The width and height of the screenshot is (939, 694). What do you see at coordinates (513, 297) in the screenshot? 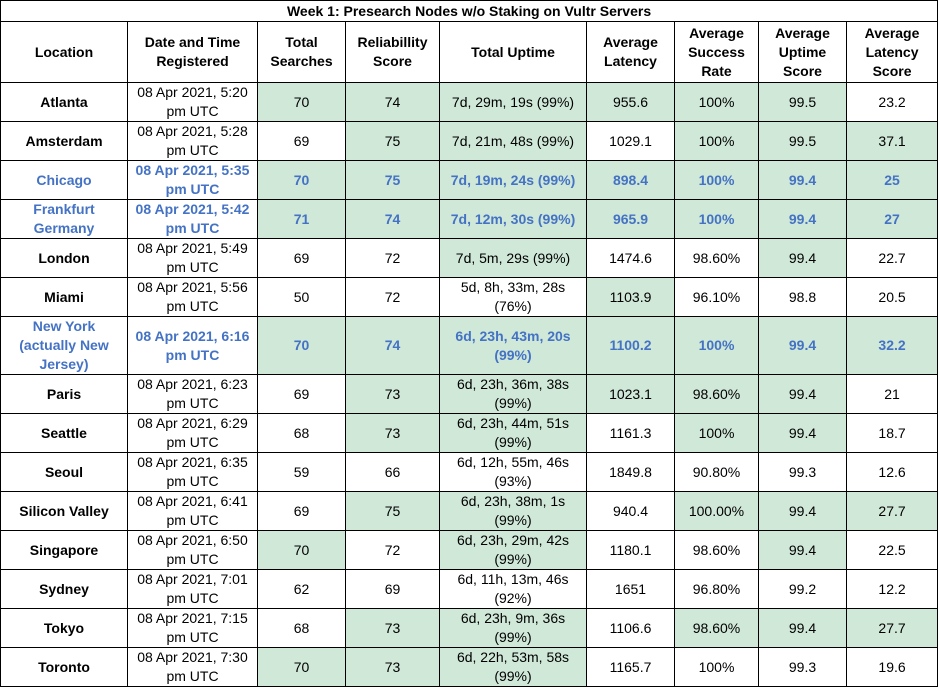
I see `total-uptime-cell: 5d, 8h, 33m, 28s (76%)` at bounding box center [513, 297].